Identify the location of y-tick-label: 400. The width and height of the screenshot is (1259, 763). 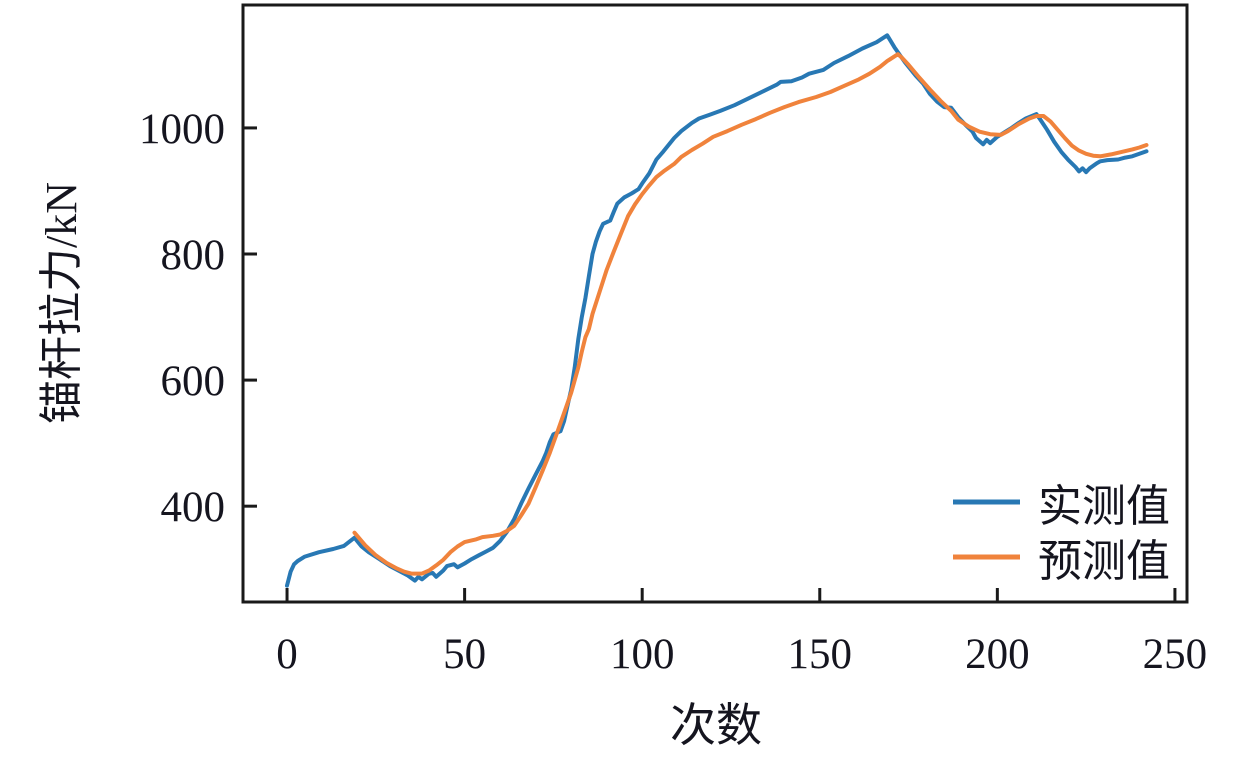
(193, 507).